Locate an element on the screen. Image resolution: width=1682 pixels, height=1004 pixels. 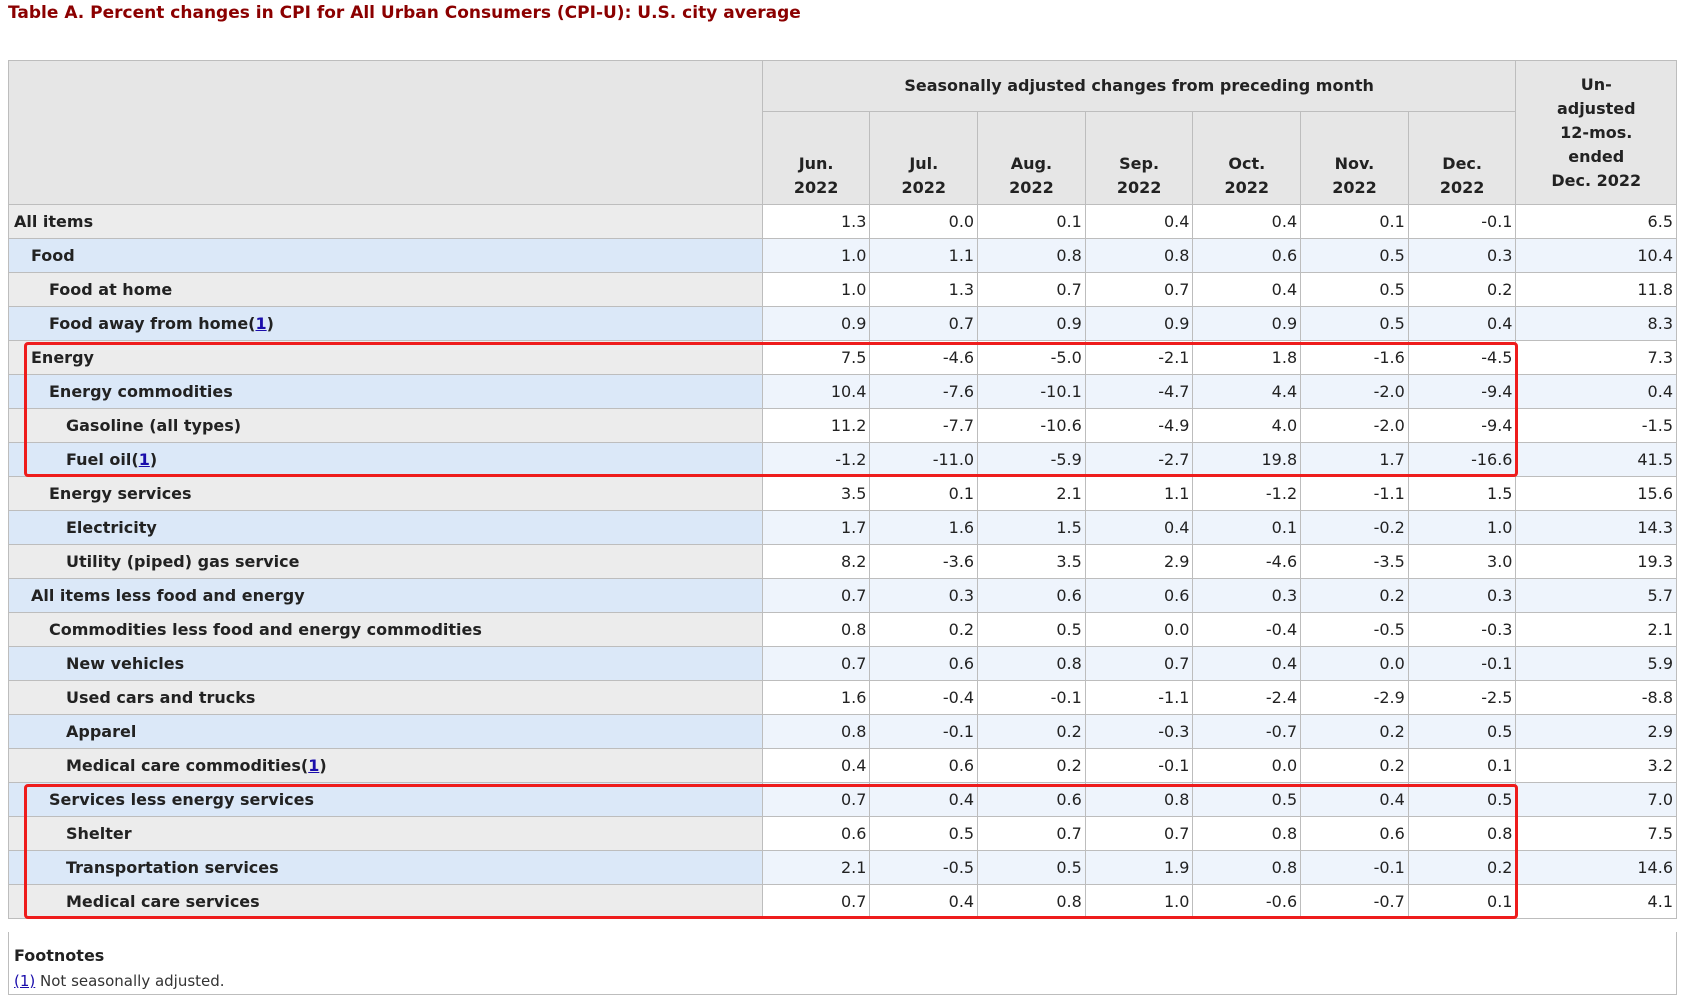
value-cell: -3.5 is located at coordinates (1354, 561).